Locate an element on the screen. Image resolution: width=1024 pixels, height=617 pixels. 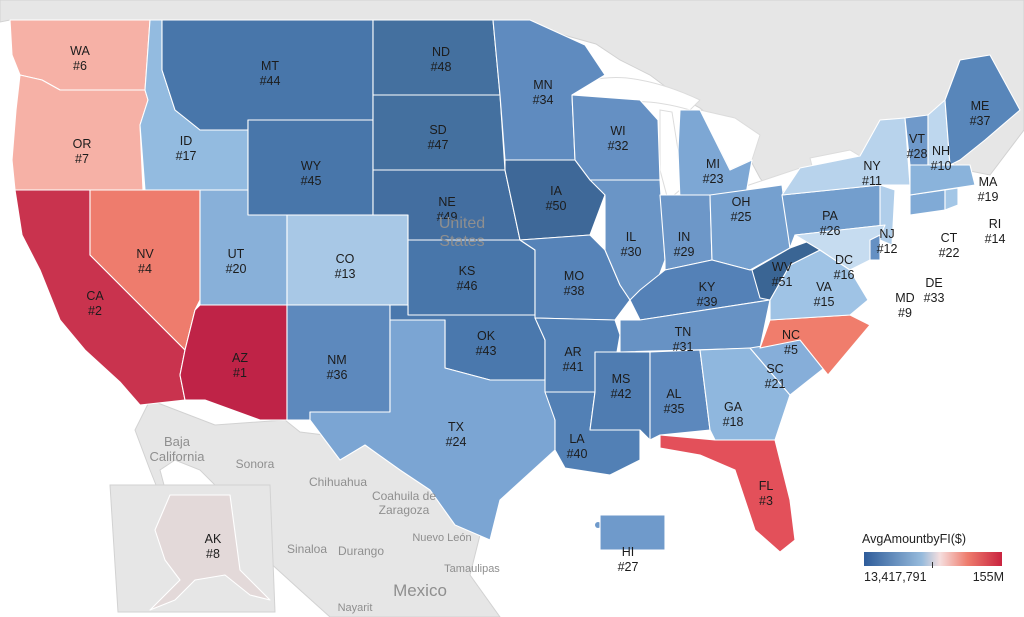
state-sd is located at coordinates (439, 132).